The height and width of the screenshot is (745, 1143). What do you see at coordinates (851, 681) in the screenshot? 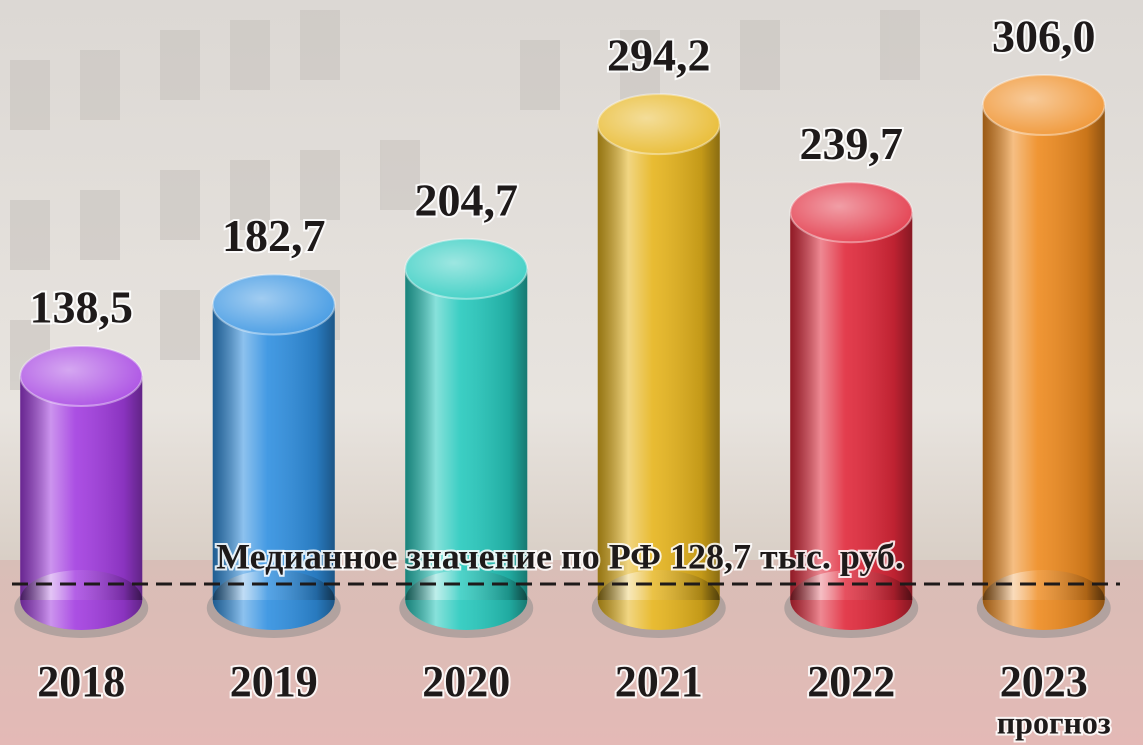
I see `x-tick-label: 2022` at bounding box center [851, 681].